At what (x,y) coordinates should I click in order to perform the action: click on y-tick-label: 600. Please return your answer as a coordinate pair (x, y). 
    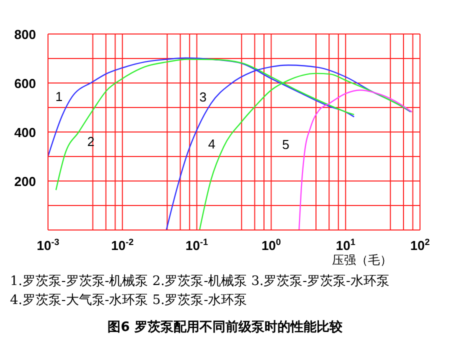
    Looking at the image, I should click on (25, 83).